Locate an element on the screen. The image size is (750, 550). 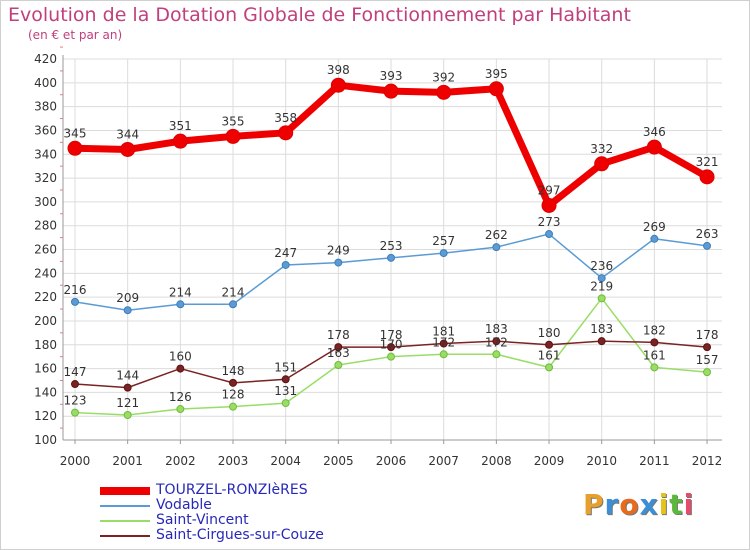
y-tick-label: 320 is located at coordinates (45, 178).